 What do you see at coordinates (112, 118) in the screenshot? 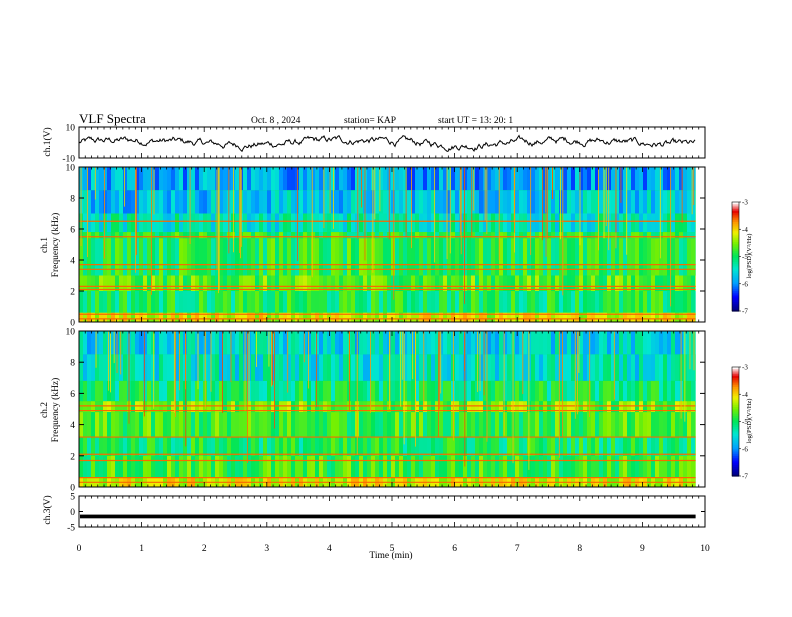
I see `chart-title: VLF Spectra` at bounding box center [112, 118].